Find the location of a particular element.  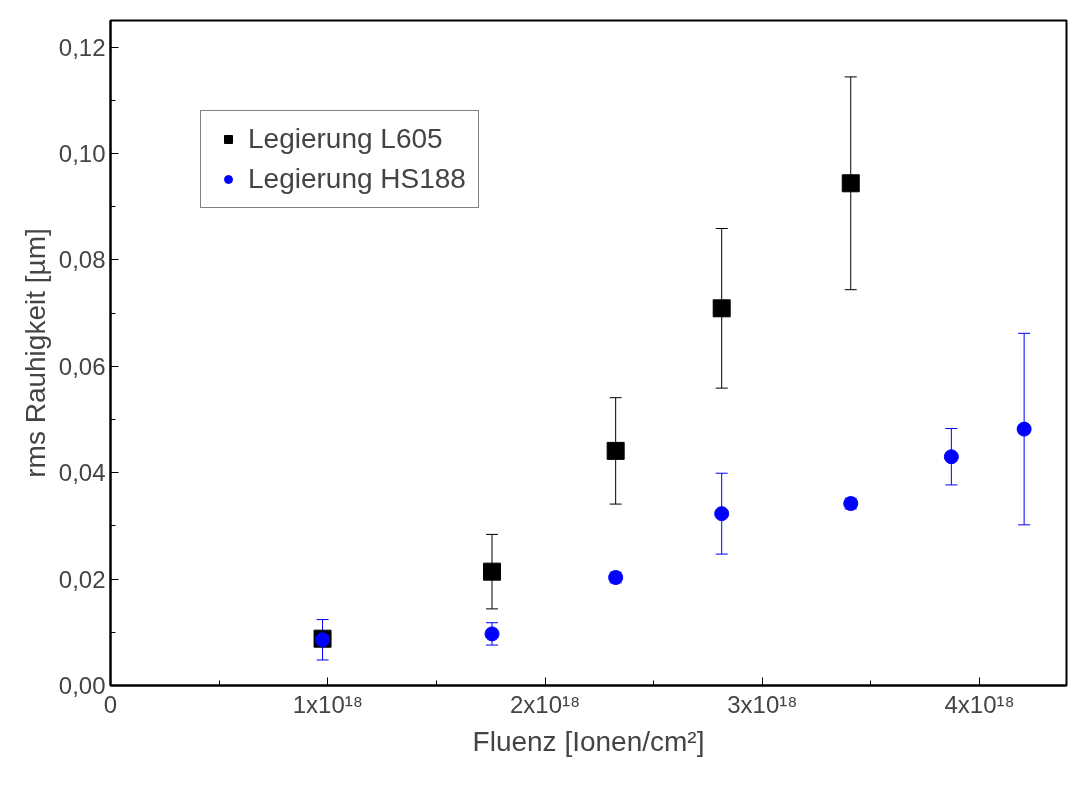

y-tick-label: 0,08 is located at coordinates (82, 260).